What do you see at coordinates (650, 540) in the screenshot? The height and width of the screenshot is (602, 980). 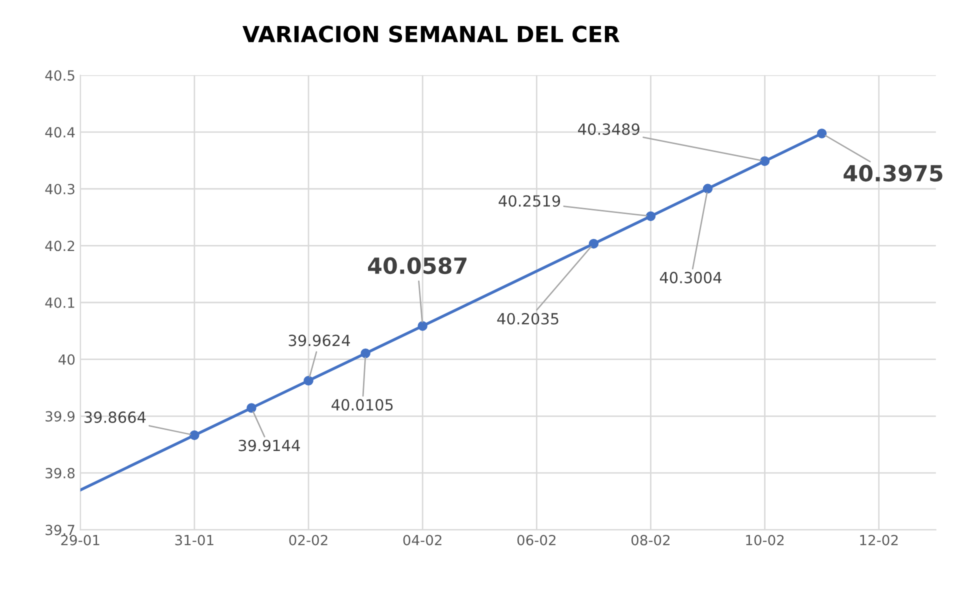 I see `x-tick-label: 08-02` at bounding box center [650, 540].